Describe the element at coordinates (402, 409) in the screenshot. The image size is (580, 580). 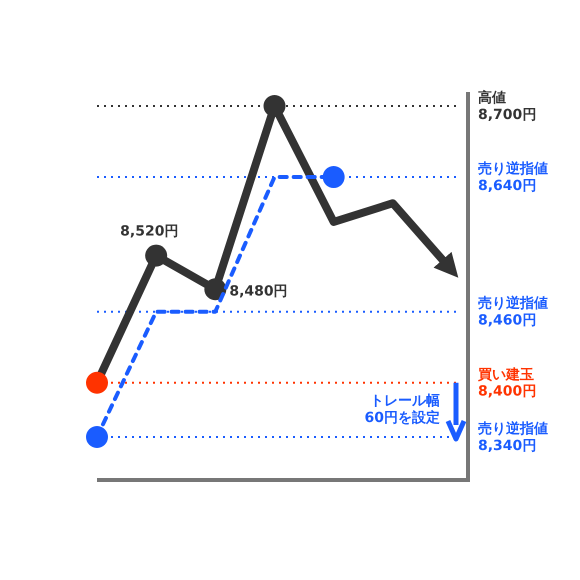
I see `annotation: トレール幅 60円を設定` at that location.